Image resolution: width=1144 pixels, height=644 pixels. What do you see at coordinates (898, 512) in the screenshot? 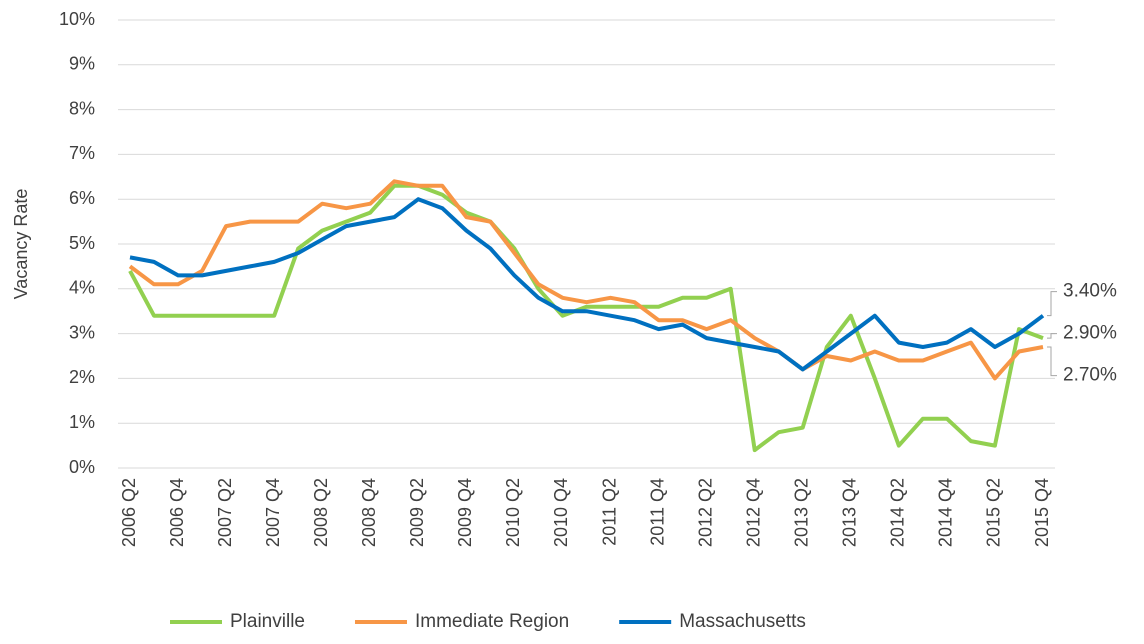
I see `x-tick-label: 2014 Q2` at bounding box center [898, 512].